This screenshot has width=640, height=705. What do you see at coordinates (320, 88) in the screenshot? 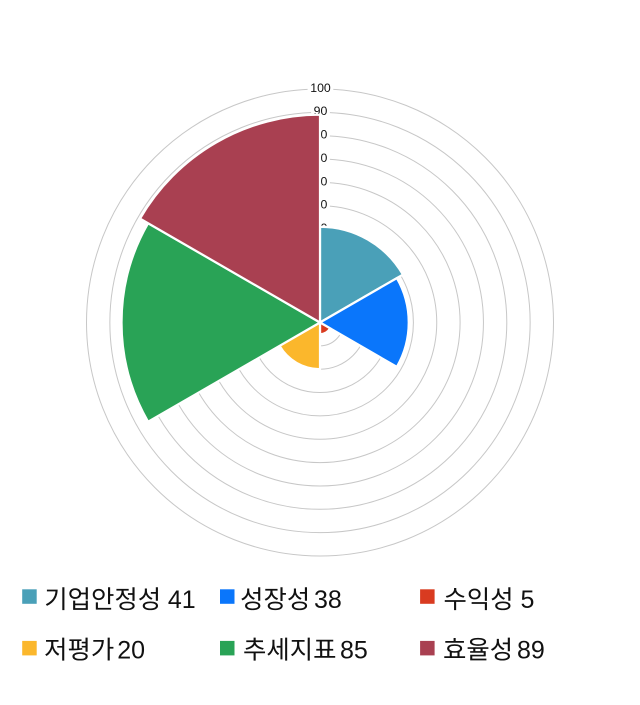
I see `svg-text: 100` at bounding box center [320, 88].